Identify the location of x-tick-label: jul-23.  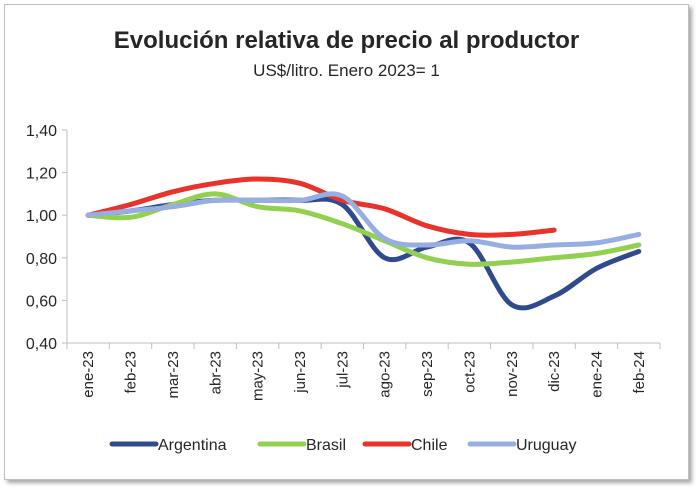
(342, 370).